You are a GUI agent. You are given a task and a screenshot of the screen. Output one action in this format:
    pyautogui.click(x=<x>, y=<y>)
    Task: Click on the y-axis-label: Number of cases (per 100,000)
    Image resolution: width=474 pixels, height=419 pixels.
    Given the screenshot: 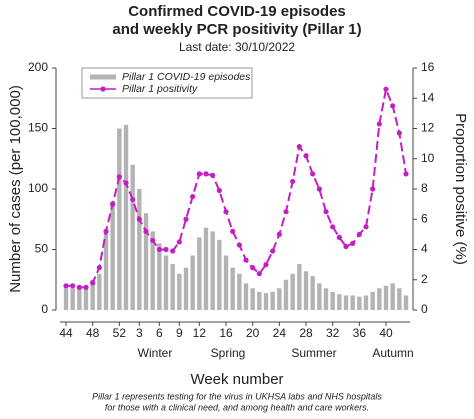 What is the action you would take?
    pyautogui.click(x=15, y=189)
    